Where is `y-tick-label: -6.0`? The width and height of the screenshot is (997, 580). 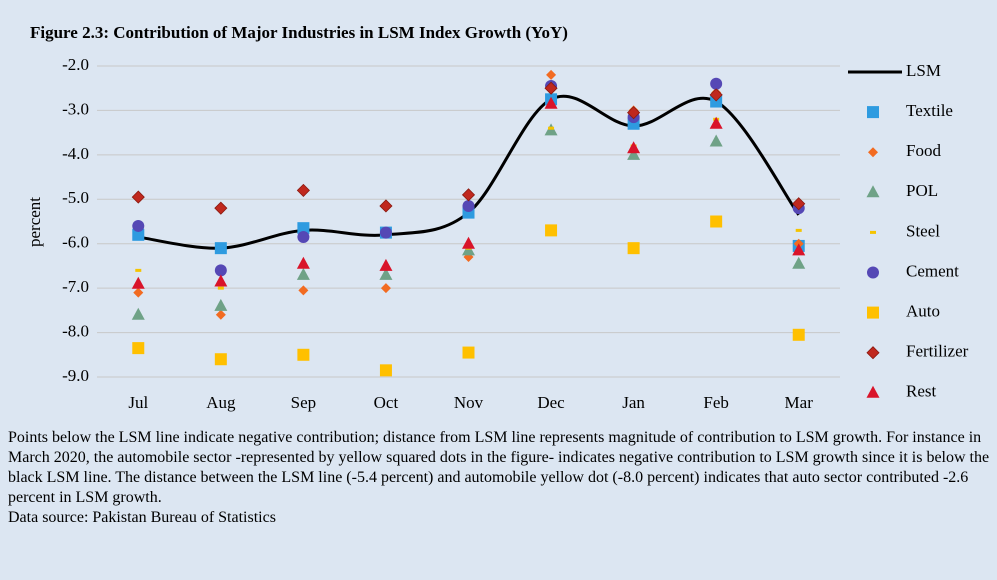 y-tick-label: -6.0 is located at coordinates (75, 242).